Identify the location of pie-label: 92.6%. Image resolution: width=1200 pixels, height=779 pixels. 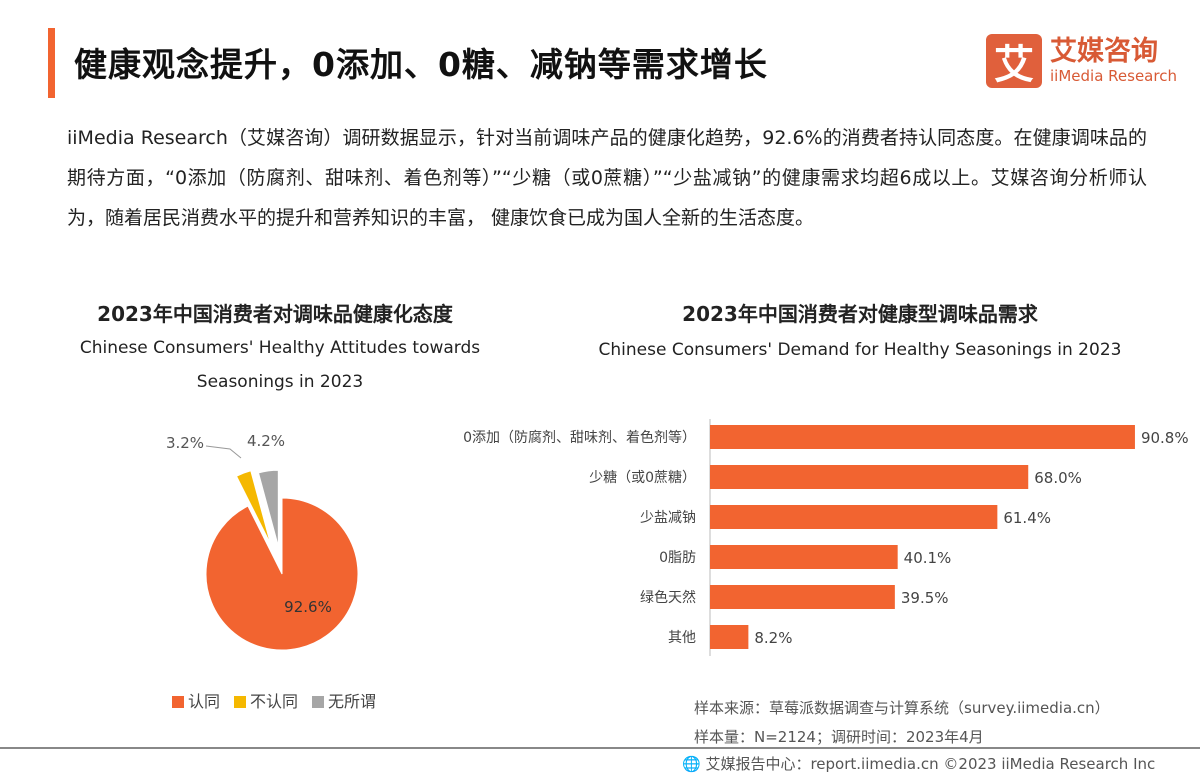
(308, 607).